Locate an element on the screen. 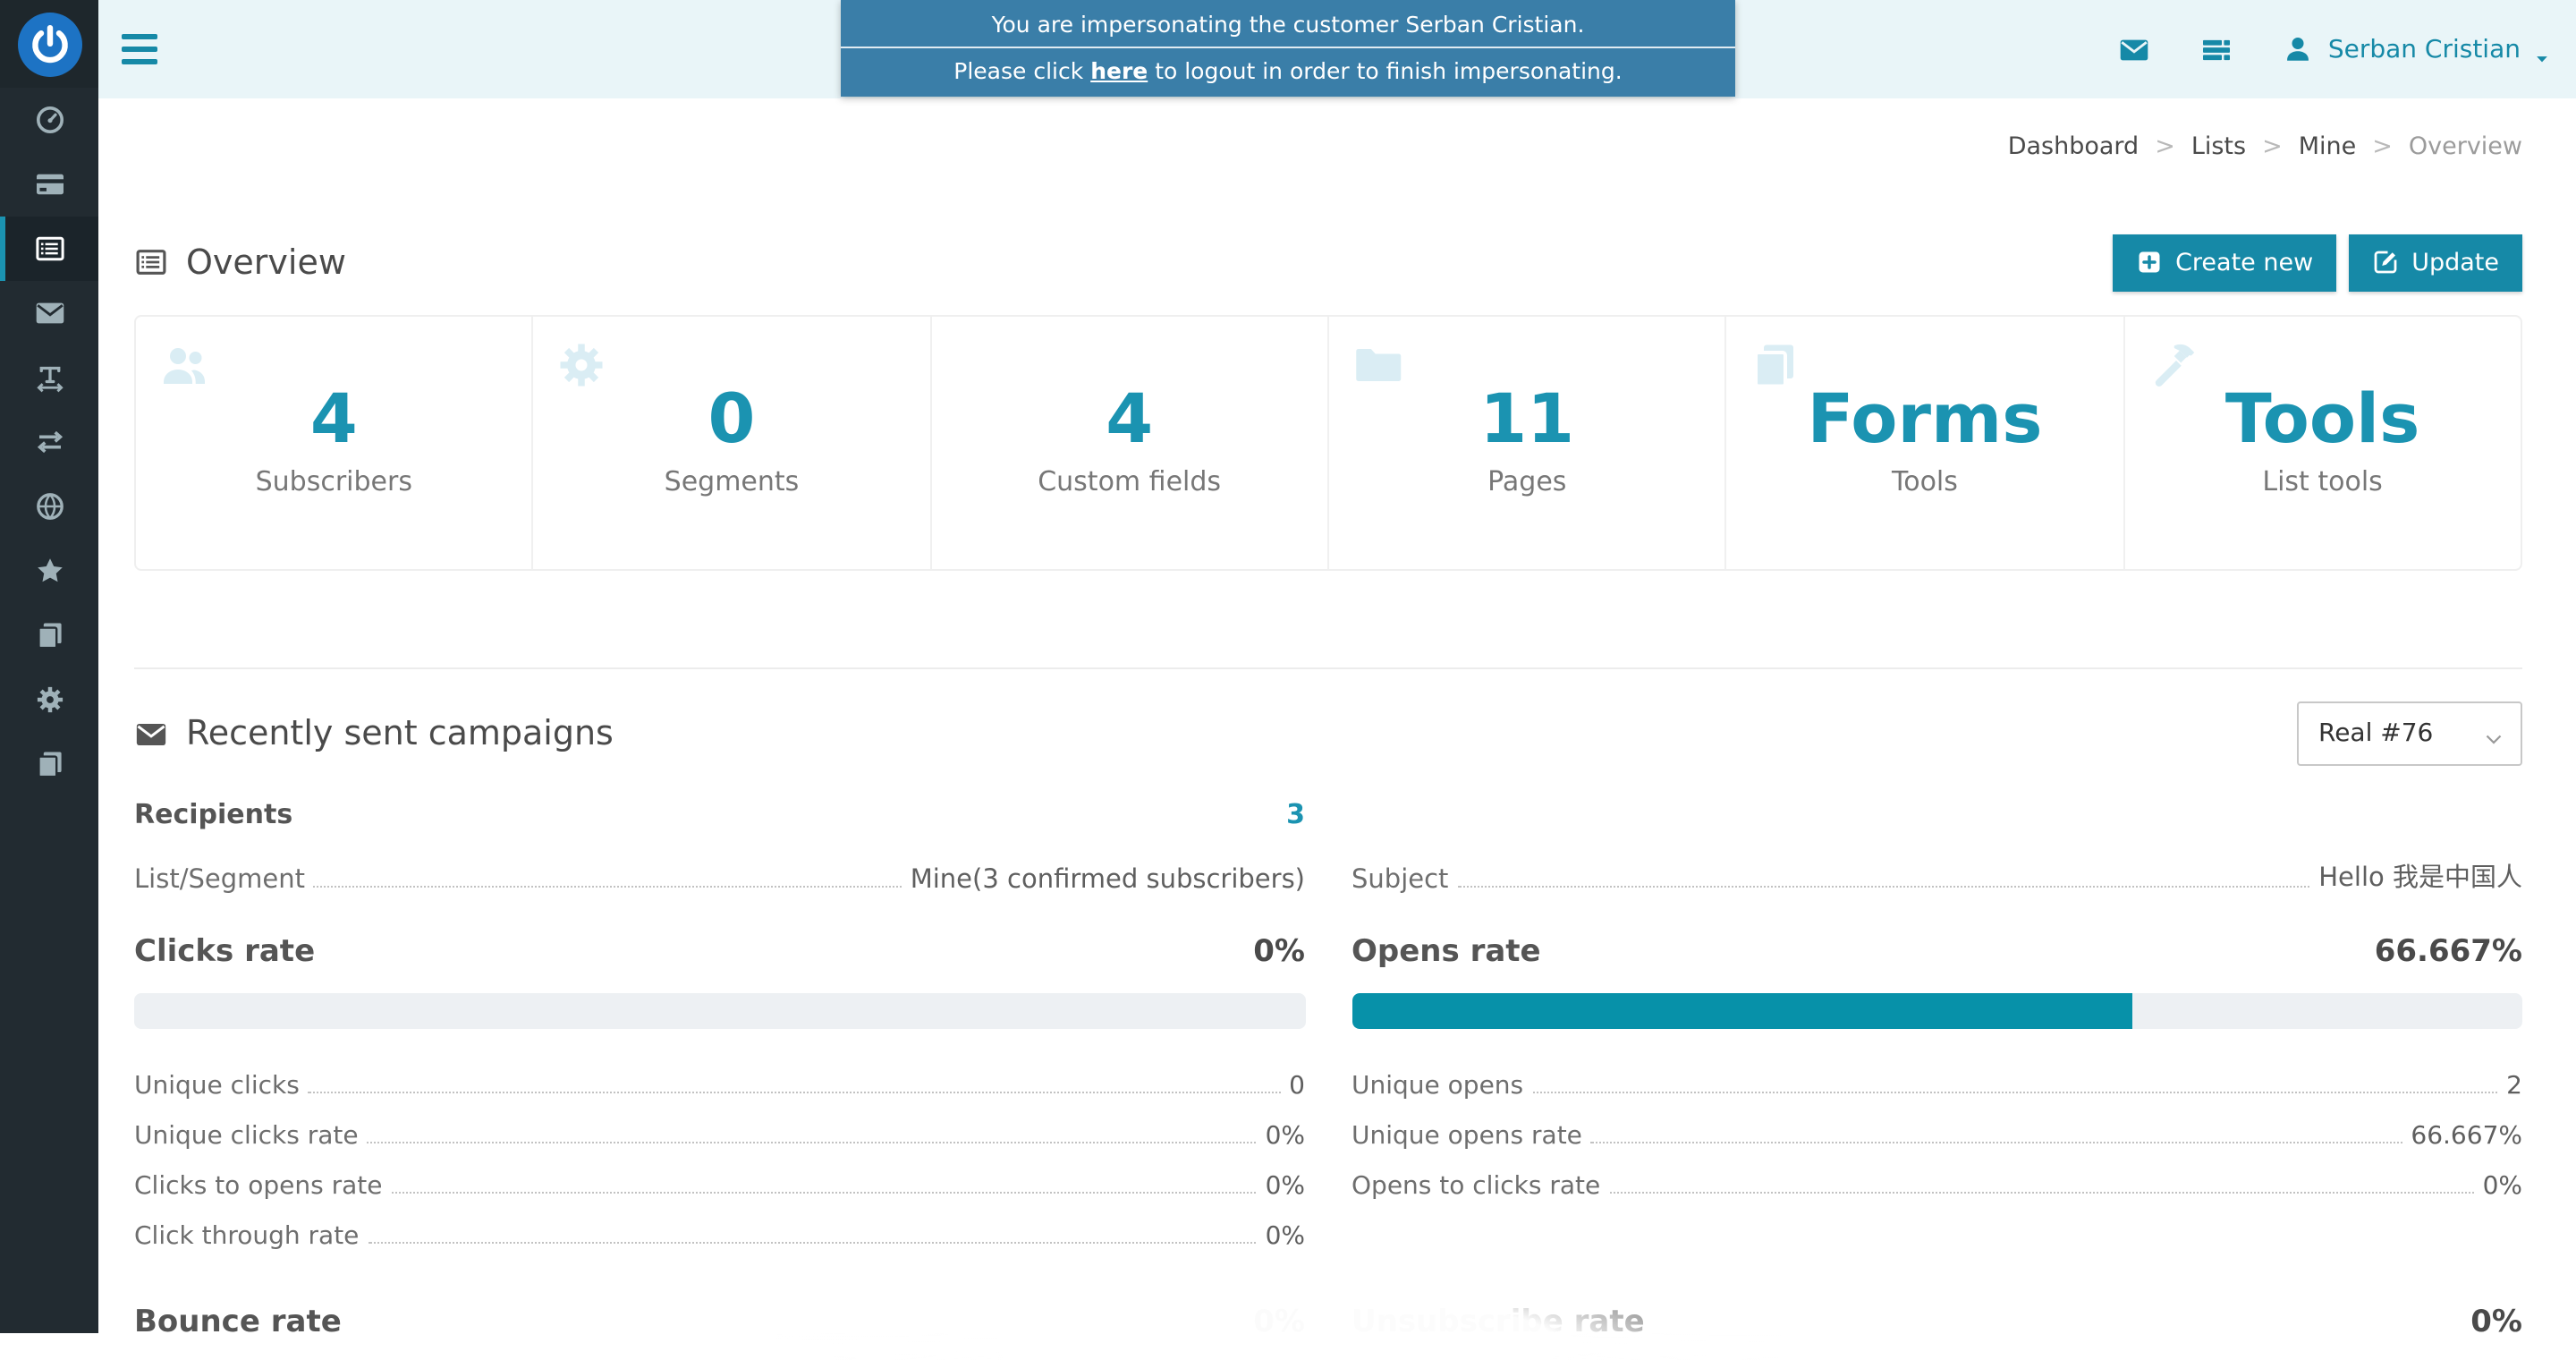 The image size is (2576, 1360). stat-card-tools: Tools List tools is located at coordinates (2322, 443).